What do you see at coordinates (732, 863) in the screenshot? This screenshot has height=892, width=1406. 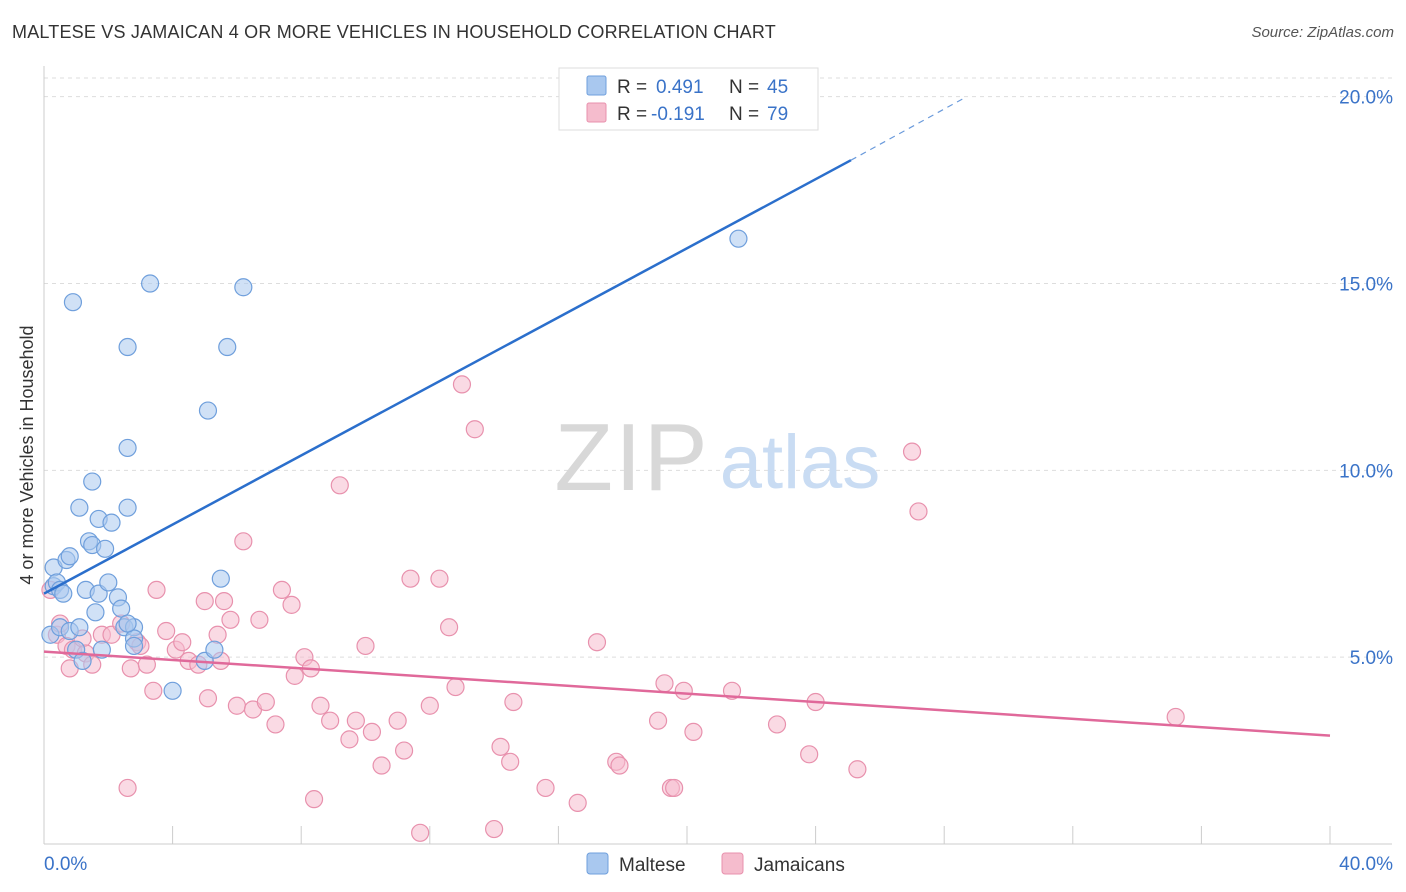 I see `bottom-legend-swatch-jamaican` at bounding box center [732, 863].